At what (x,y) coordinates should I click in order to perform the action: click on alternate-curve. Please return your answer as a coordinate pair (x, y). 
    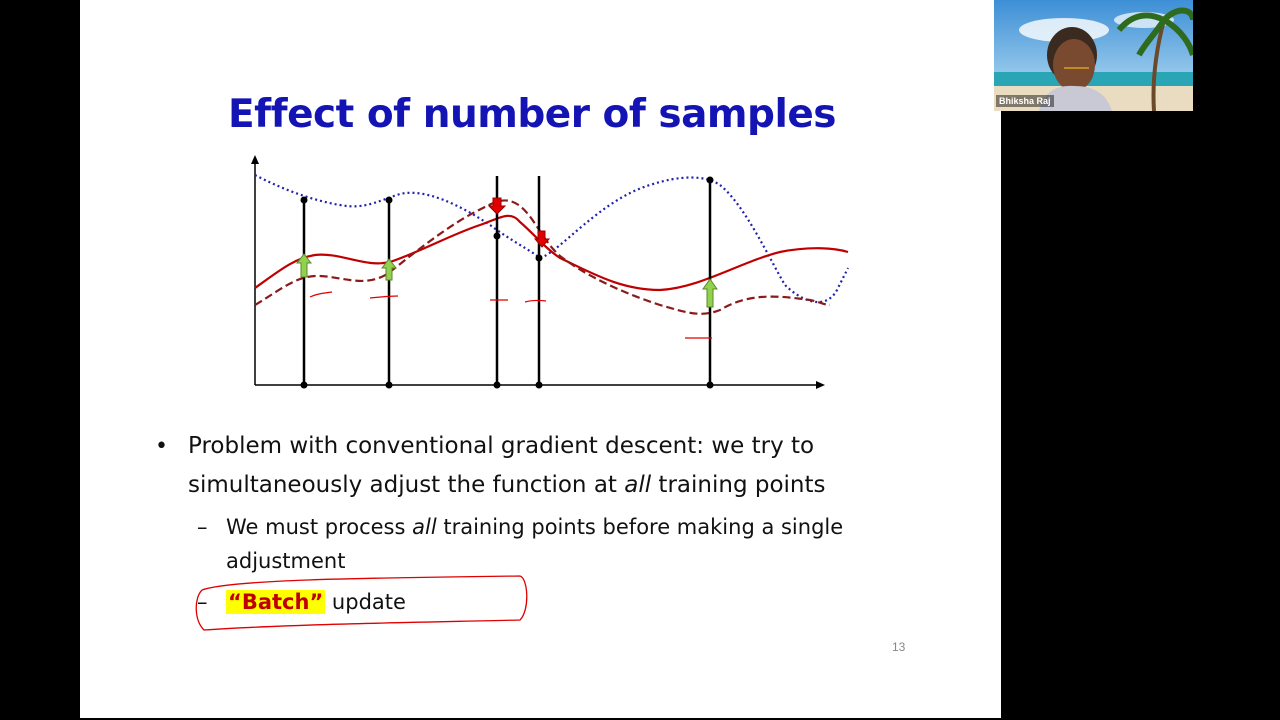
    Looking at the image, I should click on (542, 257).